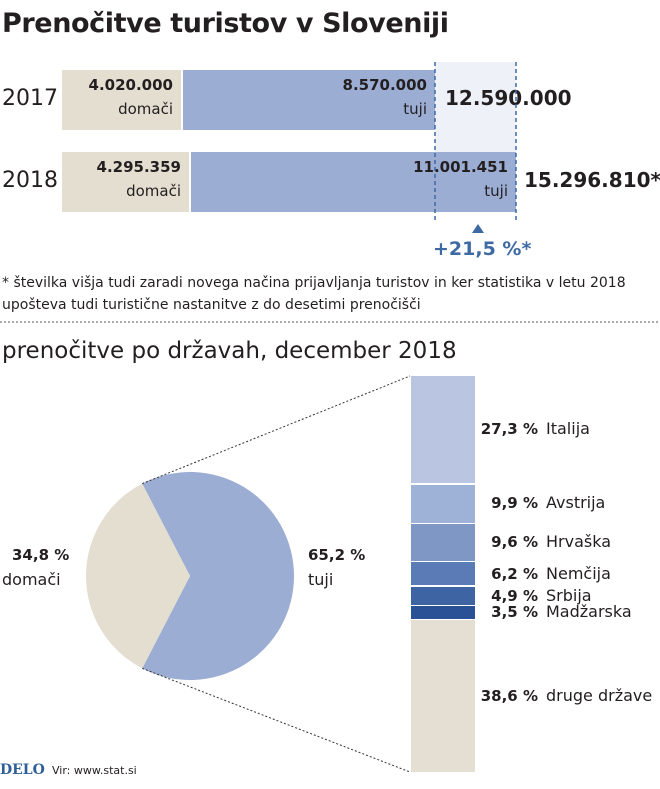 This screenshot has height=789, width=660. Describe the element at coordinates (337, 555) in the screenshot. I see `pie-value-foreign: 65,2 %` at that location.